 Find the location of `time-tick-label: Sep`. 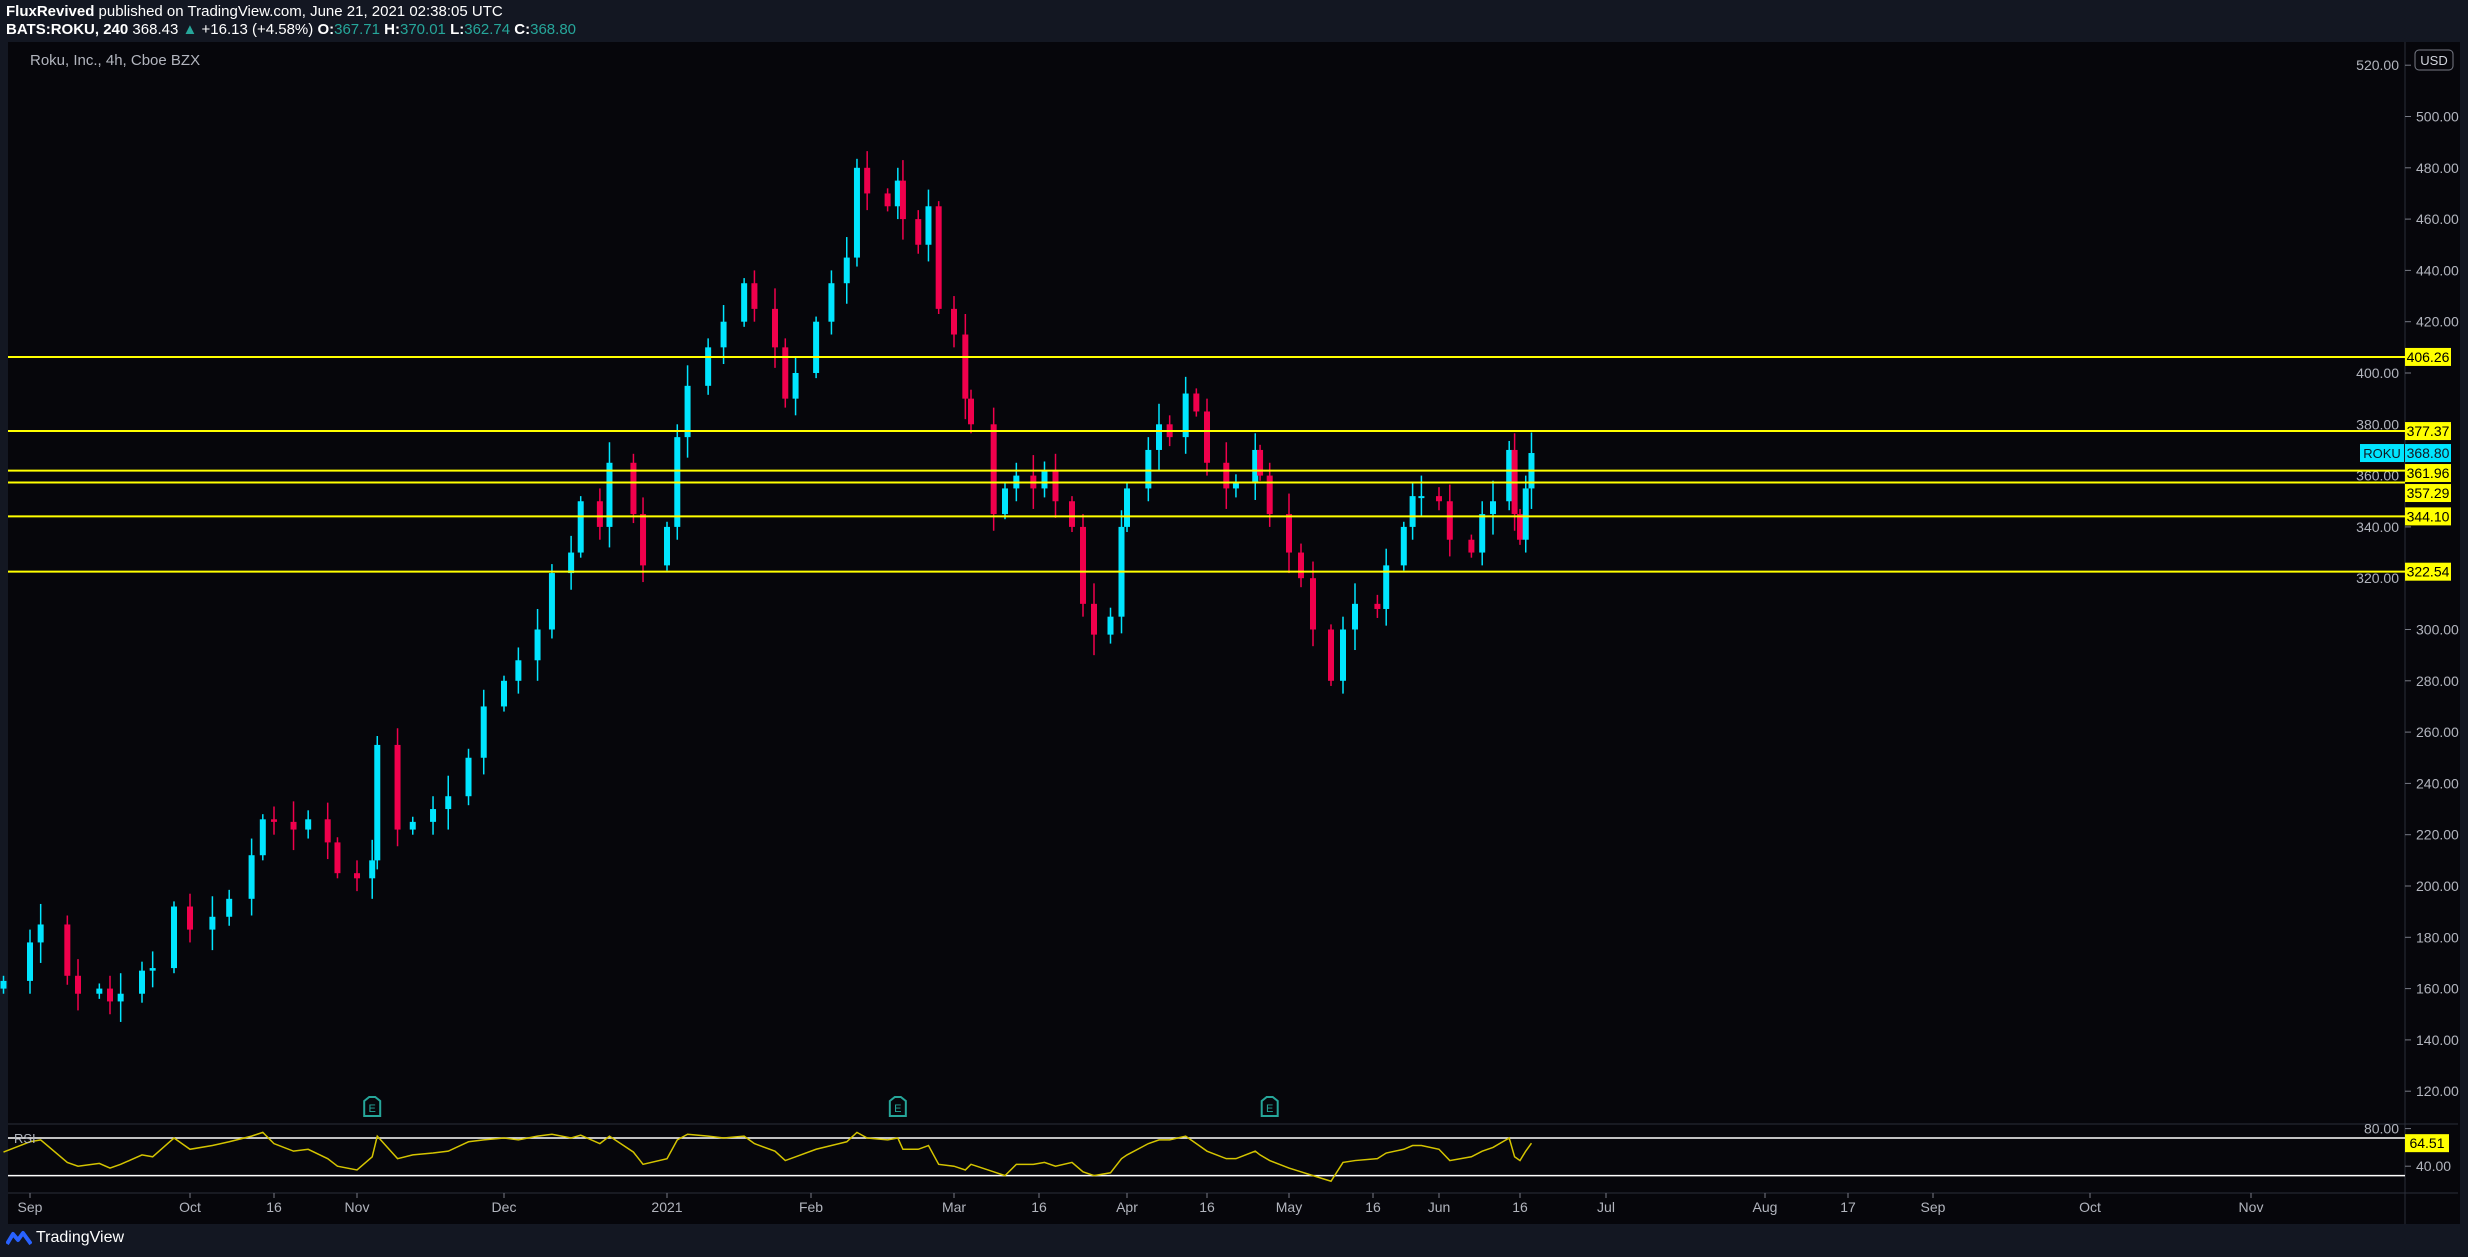

time-tick-label: Sep is located at coordinates (1933, 1207).